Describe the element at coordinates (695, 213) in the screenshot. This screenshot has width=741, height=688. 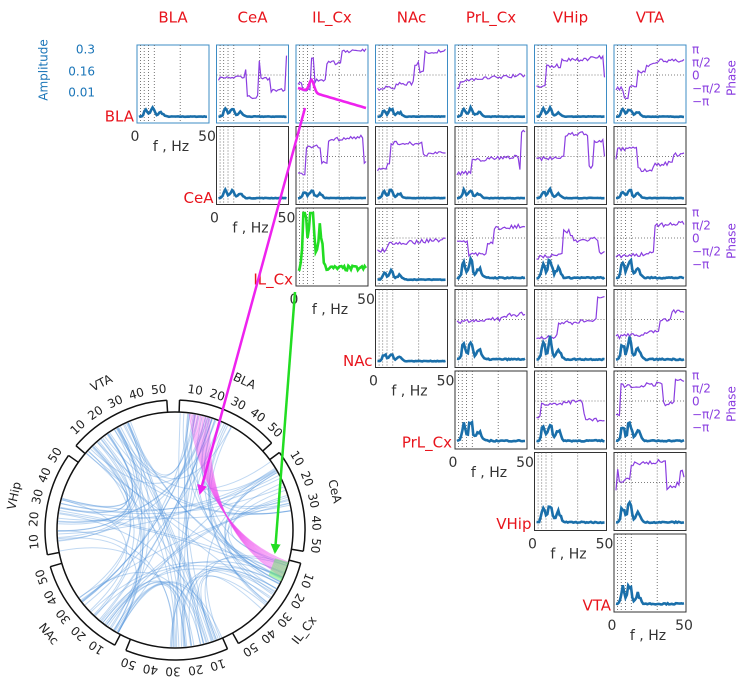
I see `phase-tick: π` at that location.